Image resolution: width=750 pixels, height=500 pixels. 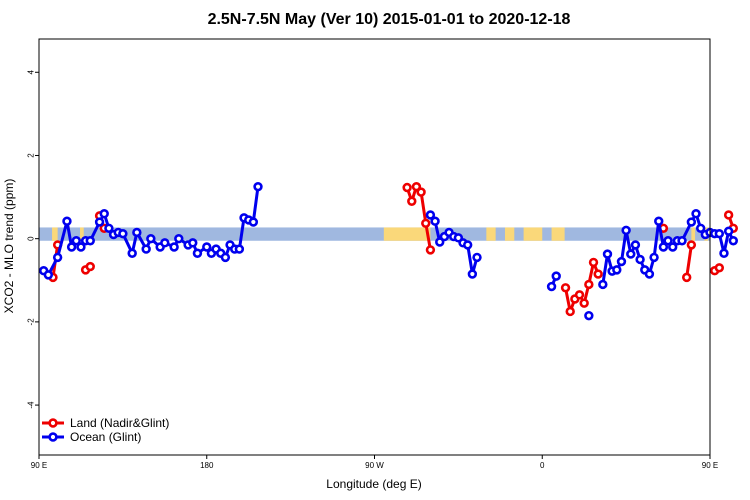 I want to click on legend: Land (Nadir&Glint)Ocean (Glint), so click(x=105, y=430).